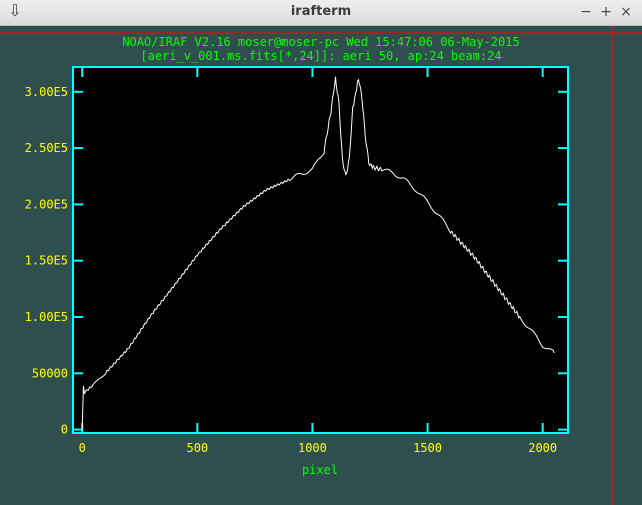 The image size is (642, 505). I want to click on close-button: ×, so click(626, 12).